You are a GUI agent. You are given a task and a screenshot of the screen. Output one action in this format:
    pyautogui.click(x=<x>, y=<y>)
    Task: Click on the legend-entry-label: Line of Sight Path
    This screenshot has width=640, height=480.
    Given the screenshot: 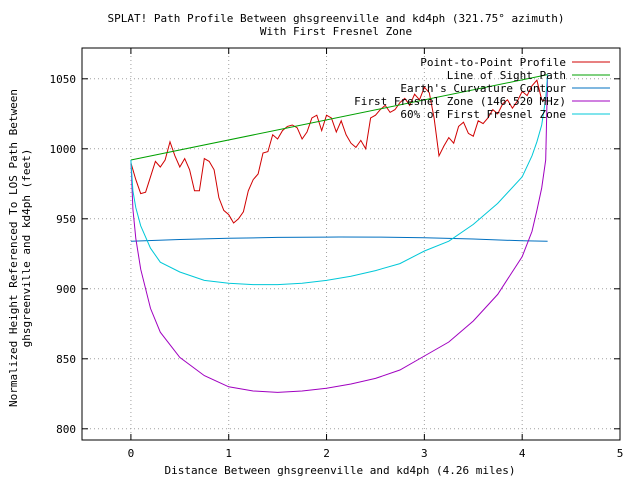 What is the action you would take?
    pyautogui.click(x=506, y=75)
    